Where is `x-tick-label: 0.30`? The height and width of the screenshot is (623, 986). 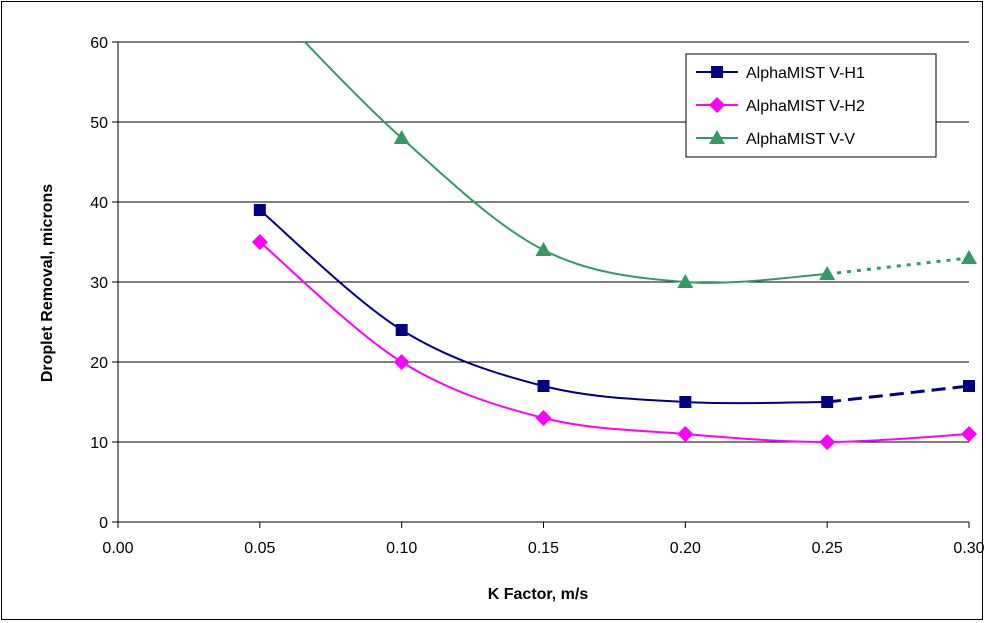
x-tick-label: 0.30 is located at coordinates (968, 548).